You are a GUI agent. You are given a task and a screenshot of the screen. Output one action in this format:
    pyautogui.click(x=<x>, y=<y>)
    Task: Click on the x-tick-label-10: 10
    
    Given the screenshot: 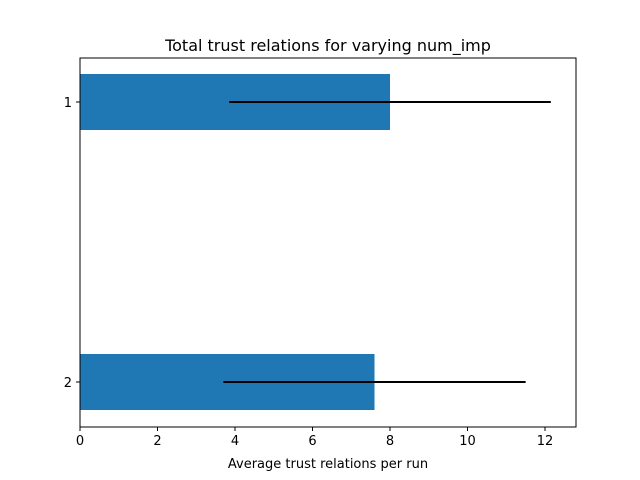 What is the action you would take?
    pyautogui.click(x=467, y=441)
    